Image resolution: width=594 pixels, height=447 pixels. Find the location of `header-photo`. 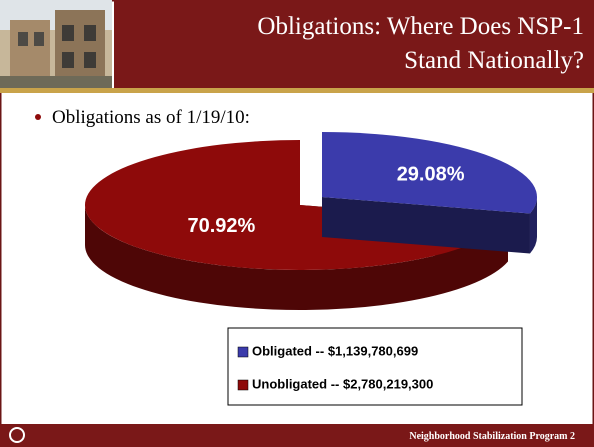

header-photo is located at coordinates (56, 44).